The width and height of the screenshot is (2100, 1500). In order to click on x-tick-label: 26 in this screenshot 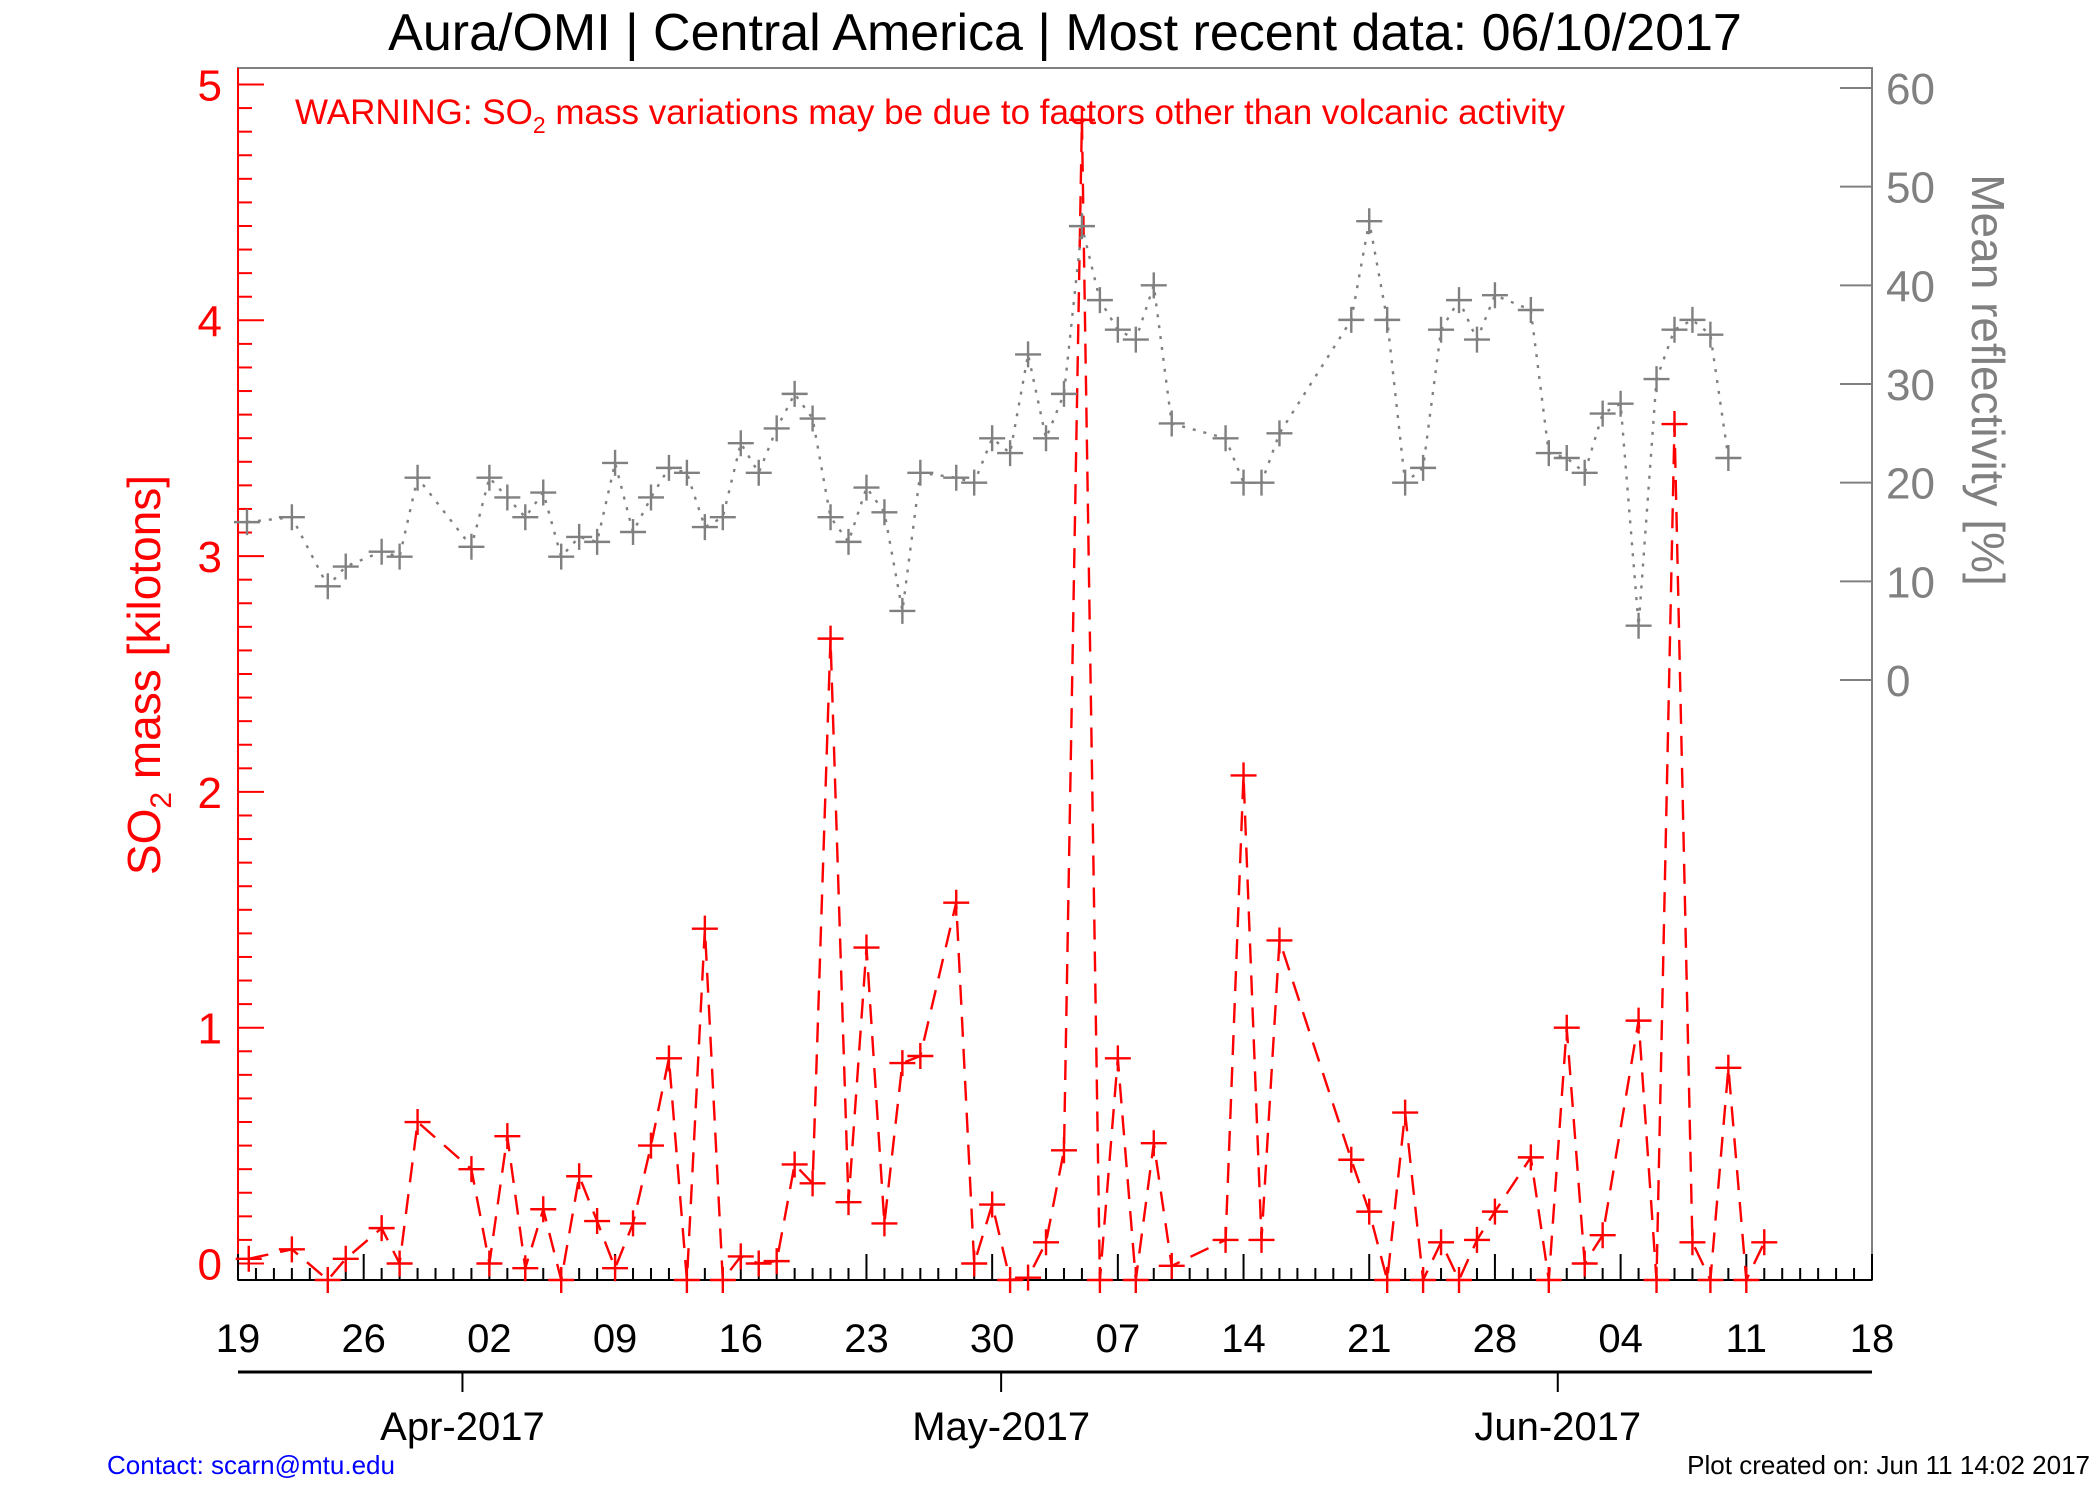, I will do `click(363, 1339)`.